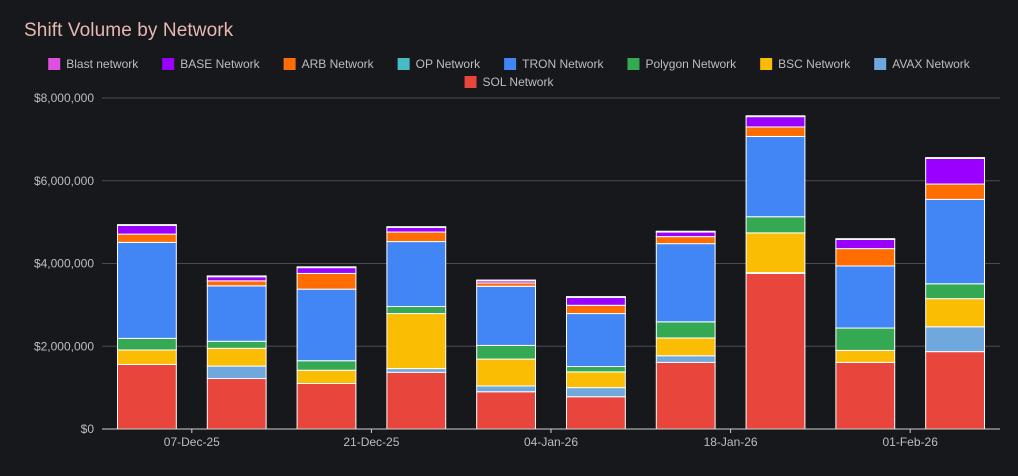 The image size is (1018, 476). Describe the element at coordinates (192, 442) in the screenshot. I see `x-tick-label: 07-Dec-25` at that location.